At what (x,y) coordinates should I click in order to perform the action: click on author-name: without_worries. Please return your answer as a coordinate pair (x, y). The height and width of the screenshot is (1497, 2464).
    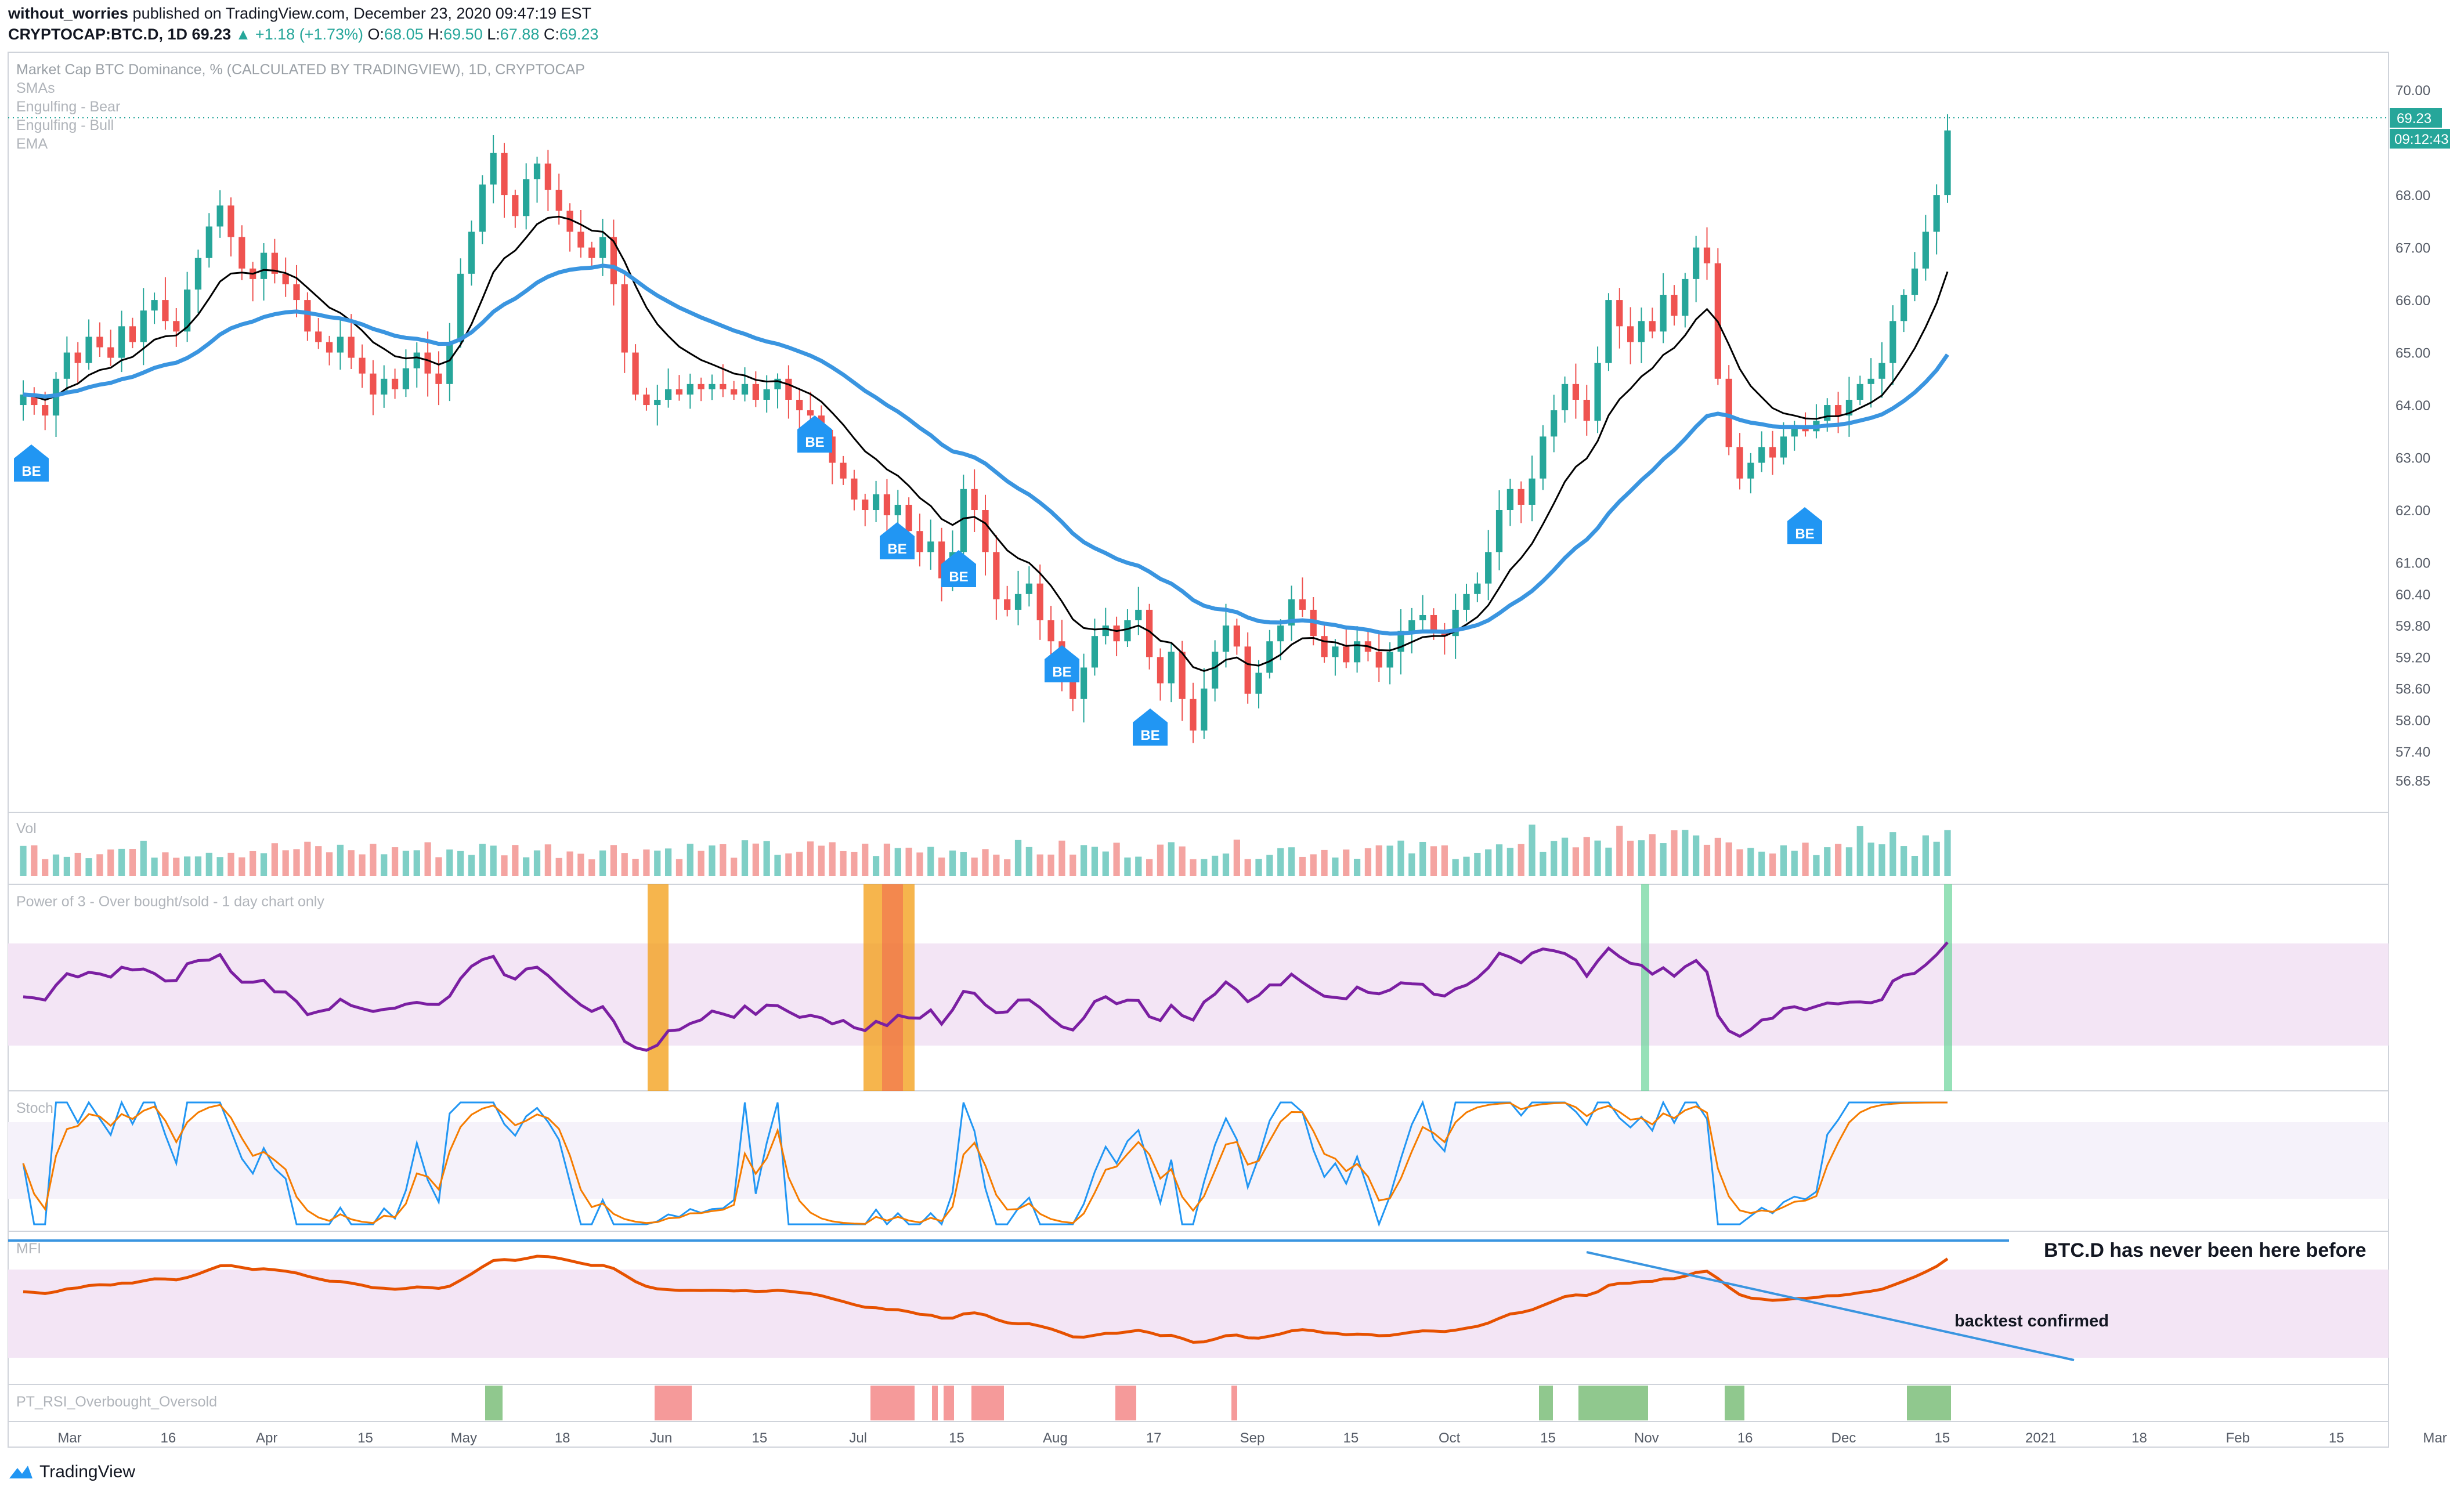
    Looking at the image, I should click on (68, 13).